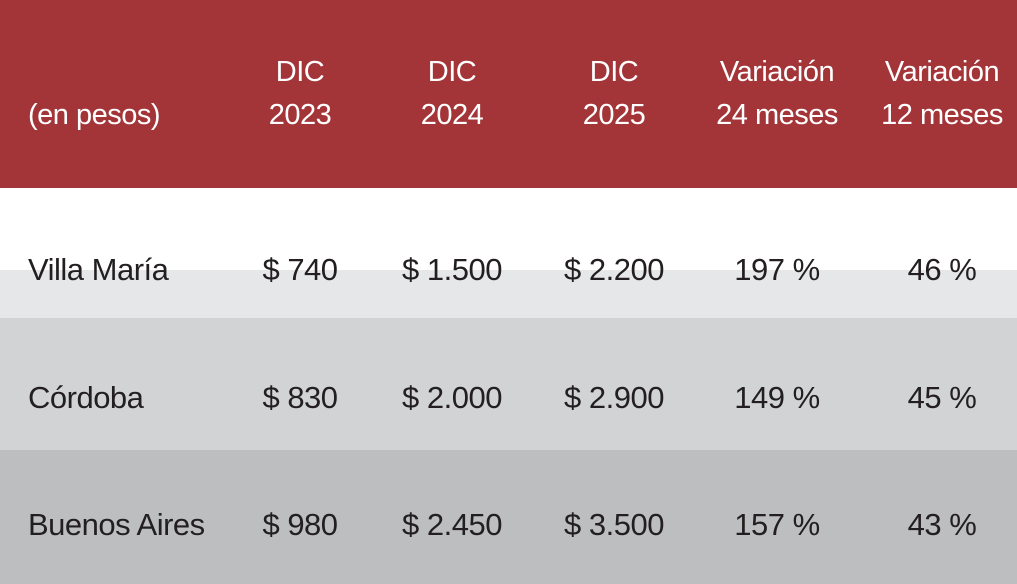 Image resolution: width=1017 pixels, height=584 pixels. Describe the element at coordinates (777, 269) in the screenshot. I see `value-cell: 197 %` at that location.